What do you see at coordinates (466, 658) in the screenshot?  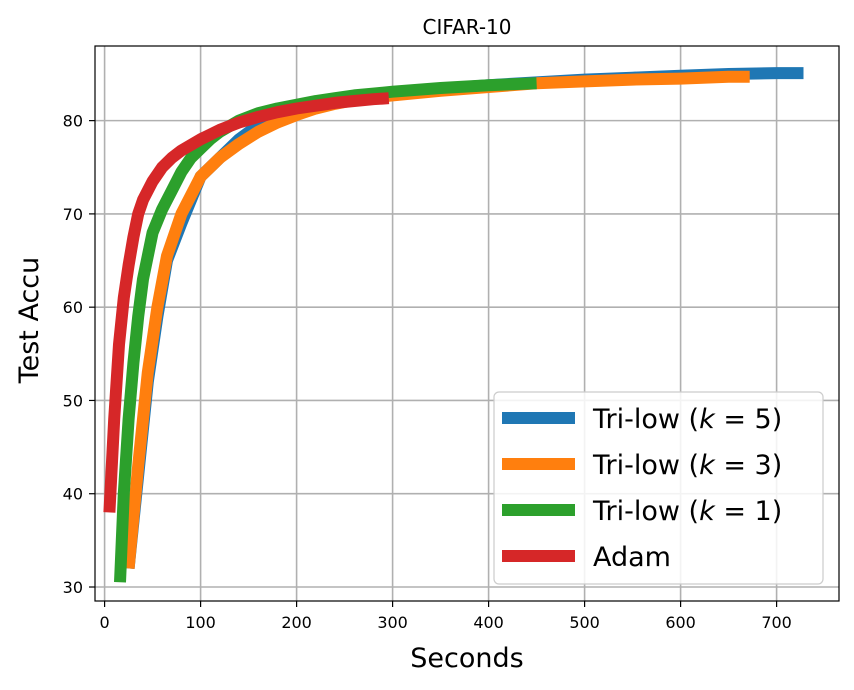 I see `x-axis-label: Seconds` at bounding box center [466, 658].